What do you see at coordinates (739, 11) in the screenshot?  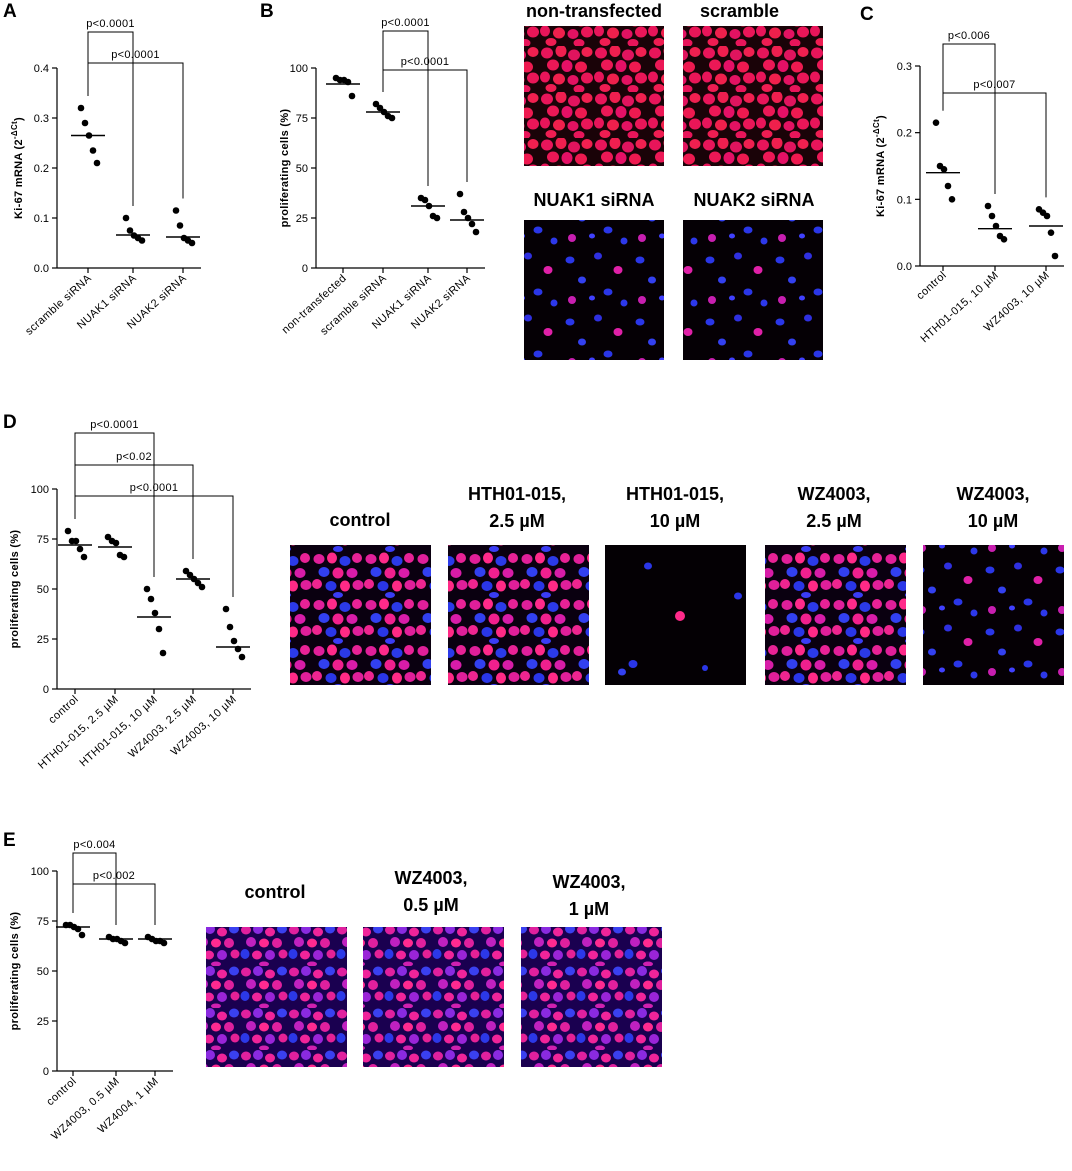 I see `image-title-scramble: scramble` at bounding box center [739, 11].